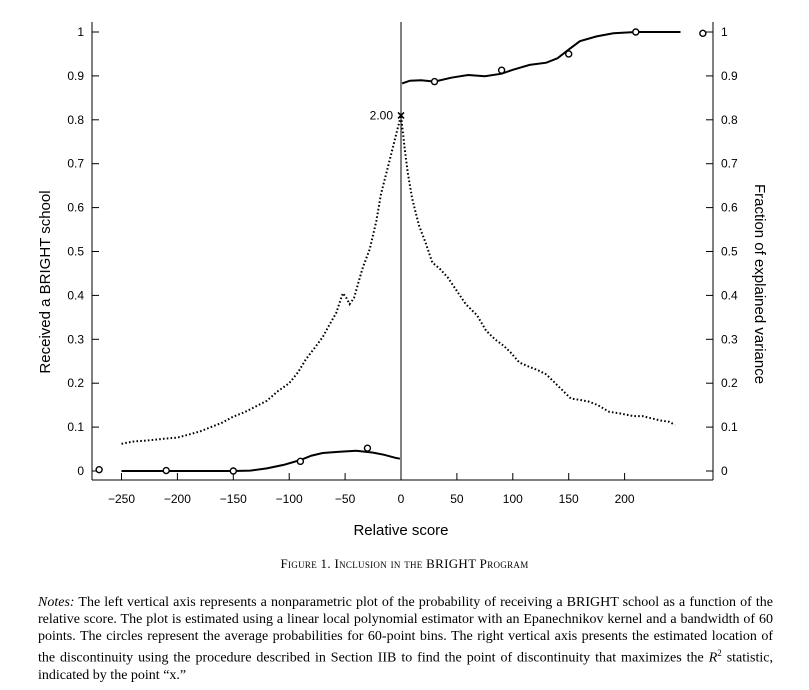 The width and height of the screenshot is (809, 690). Describe the element at coordinates (45, 281) in the screenshot. I see `left-y-axis-label: Received a BRIGHT school` at that location.